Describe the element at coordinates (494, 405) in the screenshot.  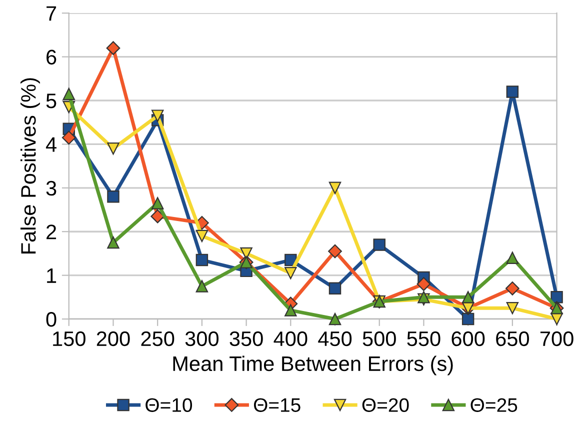
I see `legend-label: Θ=25` at that location.